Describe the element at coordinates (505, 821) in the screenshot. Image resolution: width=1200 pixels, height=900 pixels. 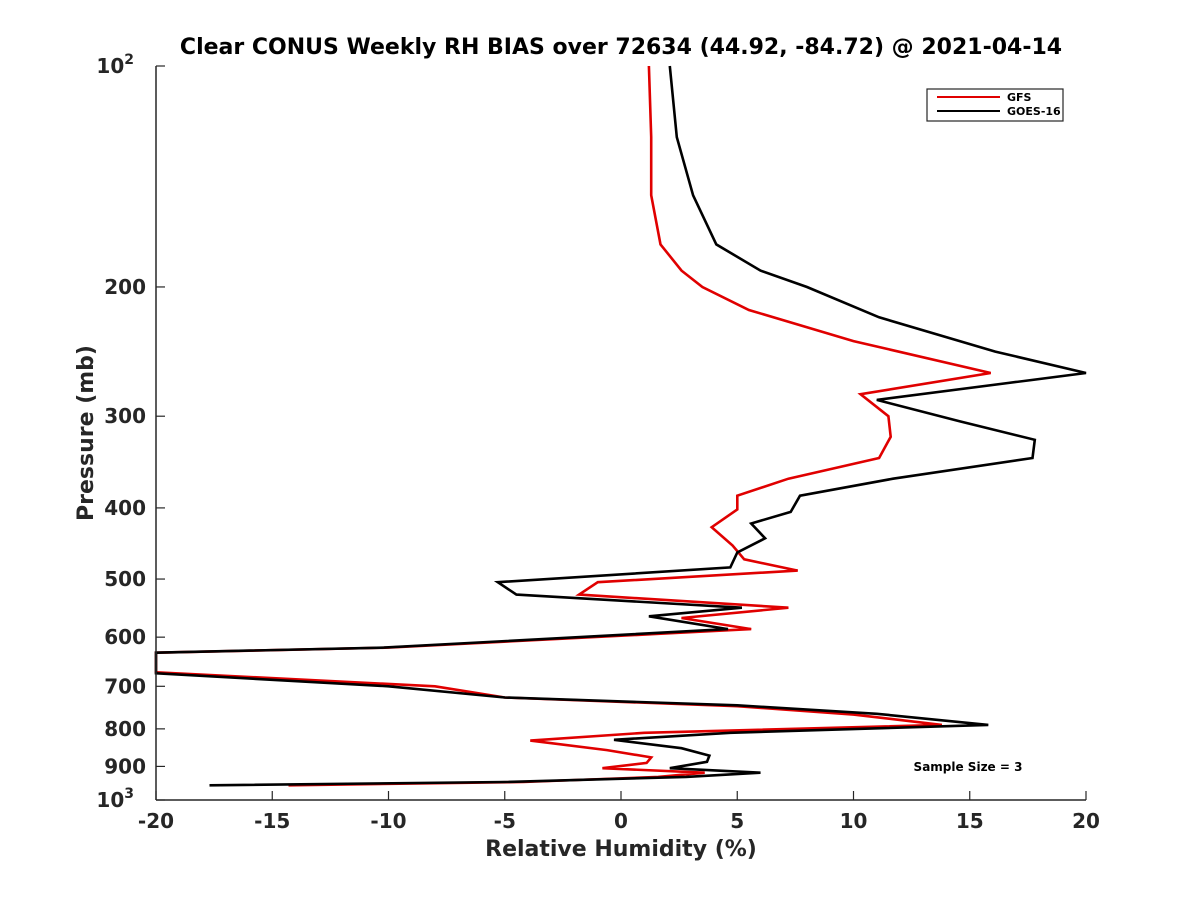
I see `x-tick-label: -5` at that location.